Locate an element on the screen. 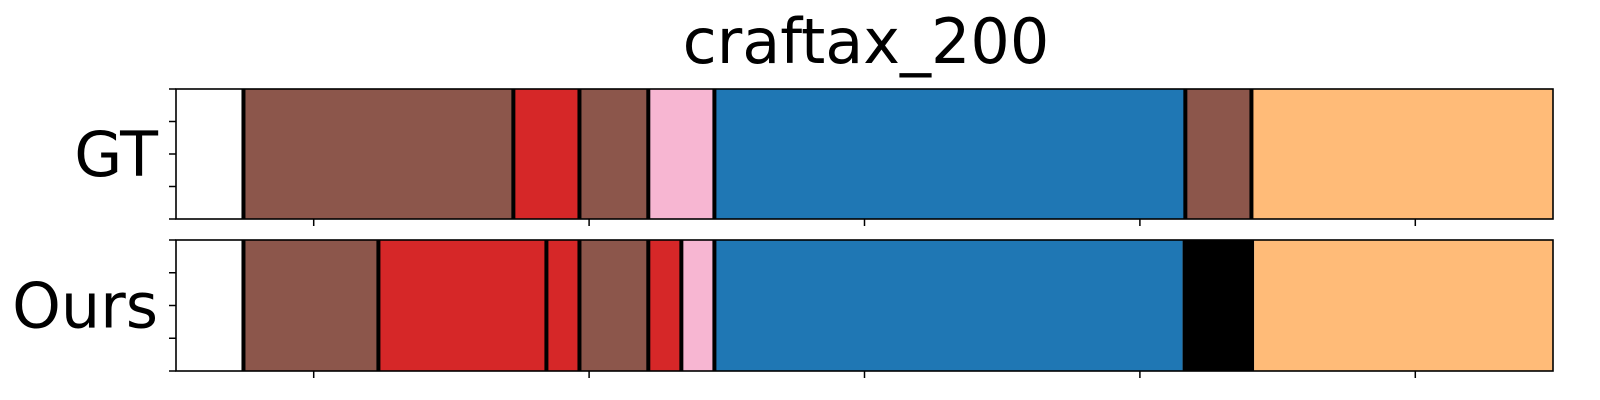 Image resolution: width=1600 pixels, height=400 pixels. chart-title: craftax_200 is located at coordinates (866, 41).